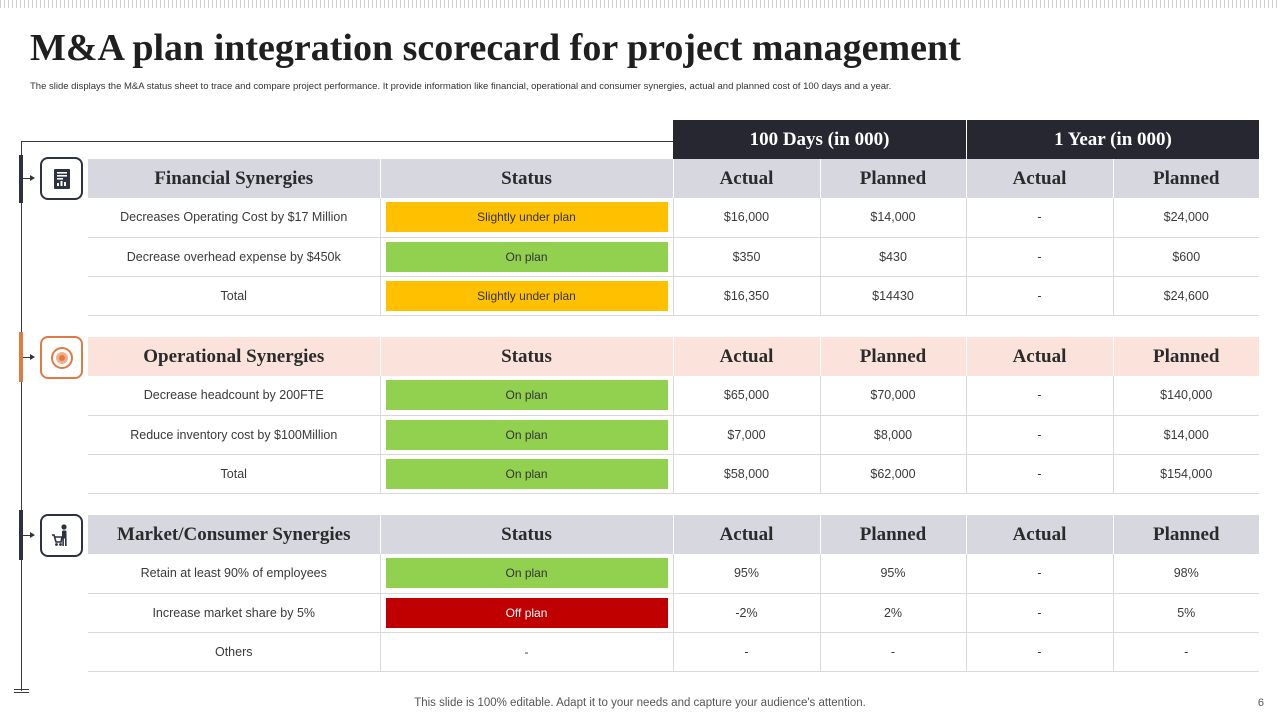  Describe the element at coordinates (1186, 574) in the screenshot. I see `planned-1-year-value: 98%` at that location.